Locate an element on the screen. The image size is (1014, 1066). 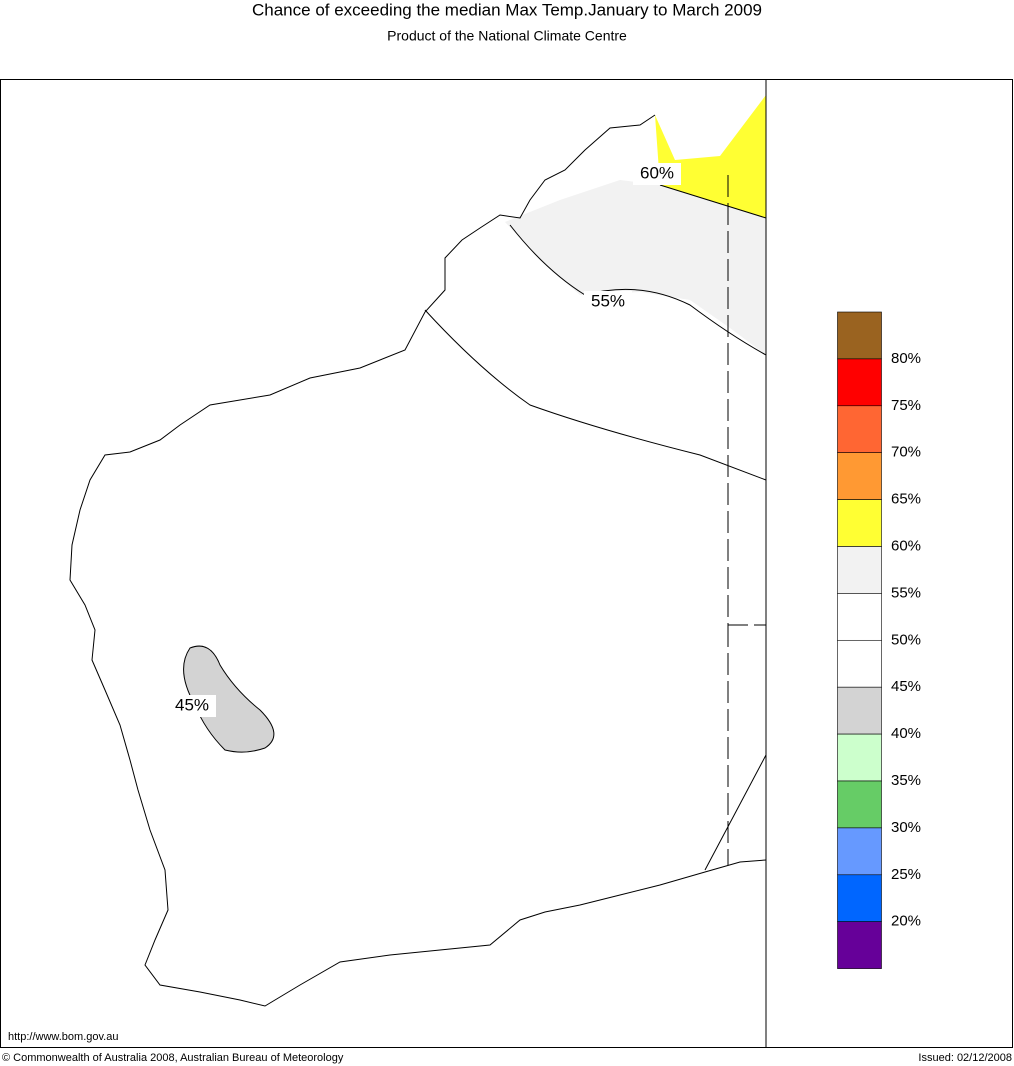
legend-label: 20% is located at coordinates (906, 921).